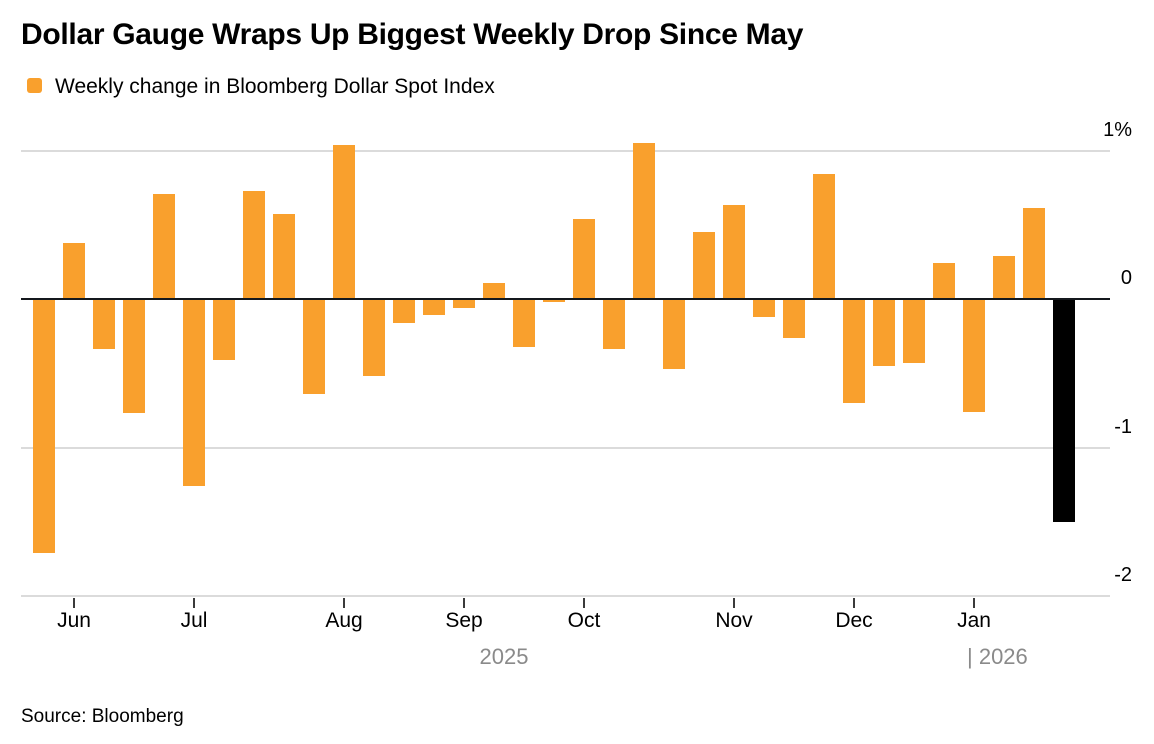 The width and height of the screenshot is (1154, 744). I want to click on year-label-2026: | 2026, so click(997, 656).